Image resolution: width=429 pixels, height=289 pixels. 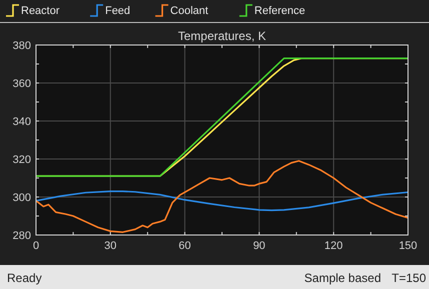 What do you see at coordinates (21, 84) in the screenshot?
I see `y-tick-label: 360` at bounding box center [21, 84].